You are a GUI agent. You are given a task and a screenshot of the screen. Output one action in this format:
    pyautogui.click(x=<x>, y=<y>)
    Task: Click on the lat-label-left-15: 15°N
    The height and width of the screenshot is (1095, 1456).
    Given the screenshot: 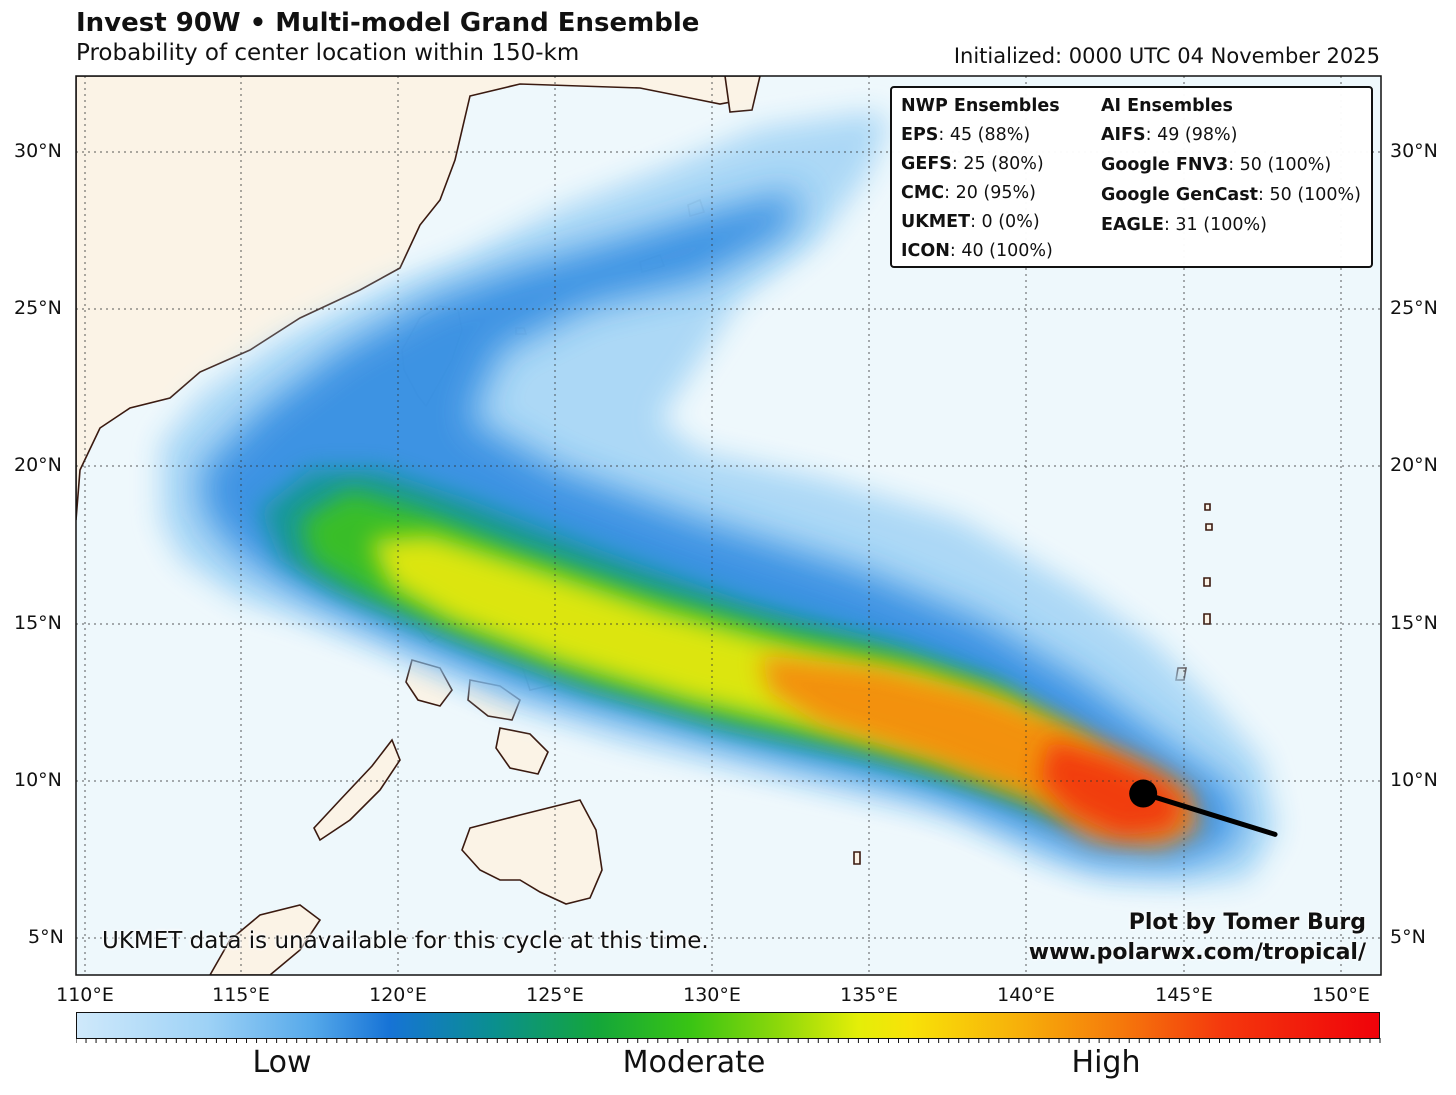 What is the action you would take?
    pyautogui.click(x=38, y=623)
    